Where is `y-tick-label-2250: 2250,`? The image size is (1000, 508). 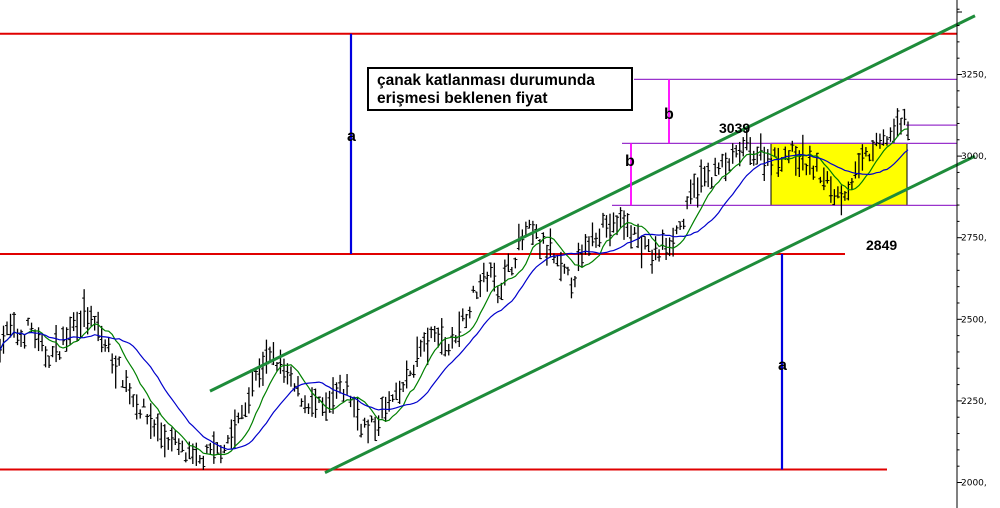 y-tick-label-2250: 2250, is located at coordinates (974, 402).